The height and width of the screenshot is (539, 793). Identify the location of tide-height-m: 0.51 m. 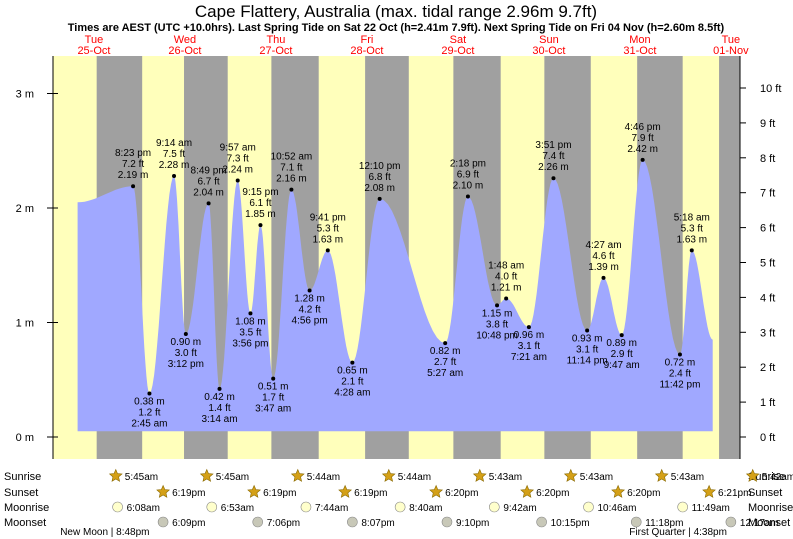
(273, 387).